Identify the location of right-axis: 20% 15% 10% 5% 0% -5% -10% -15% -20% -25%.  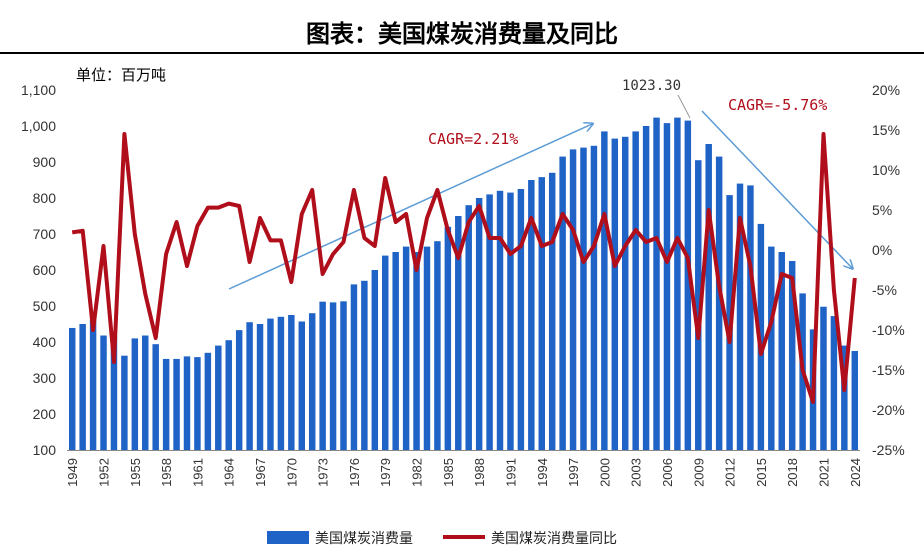
(888, 270).